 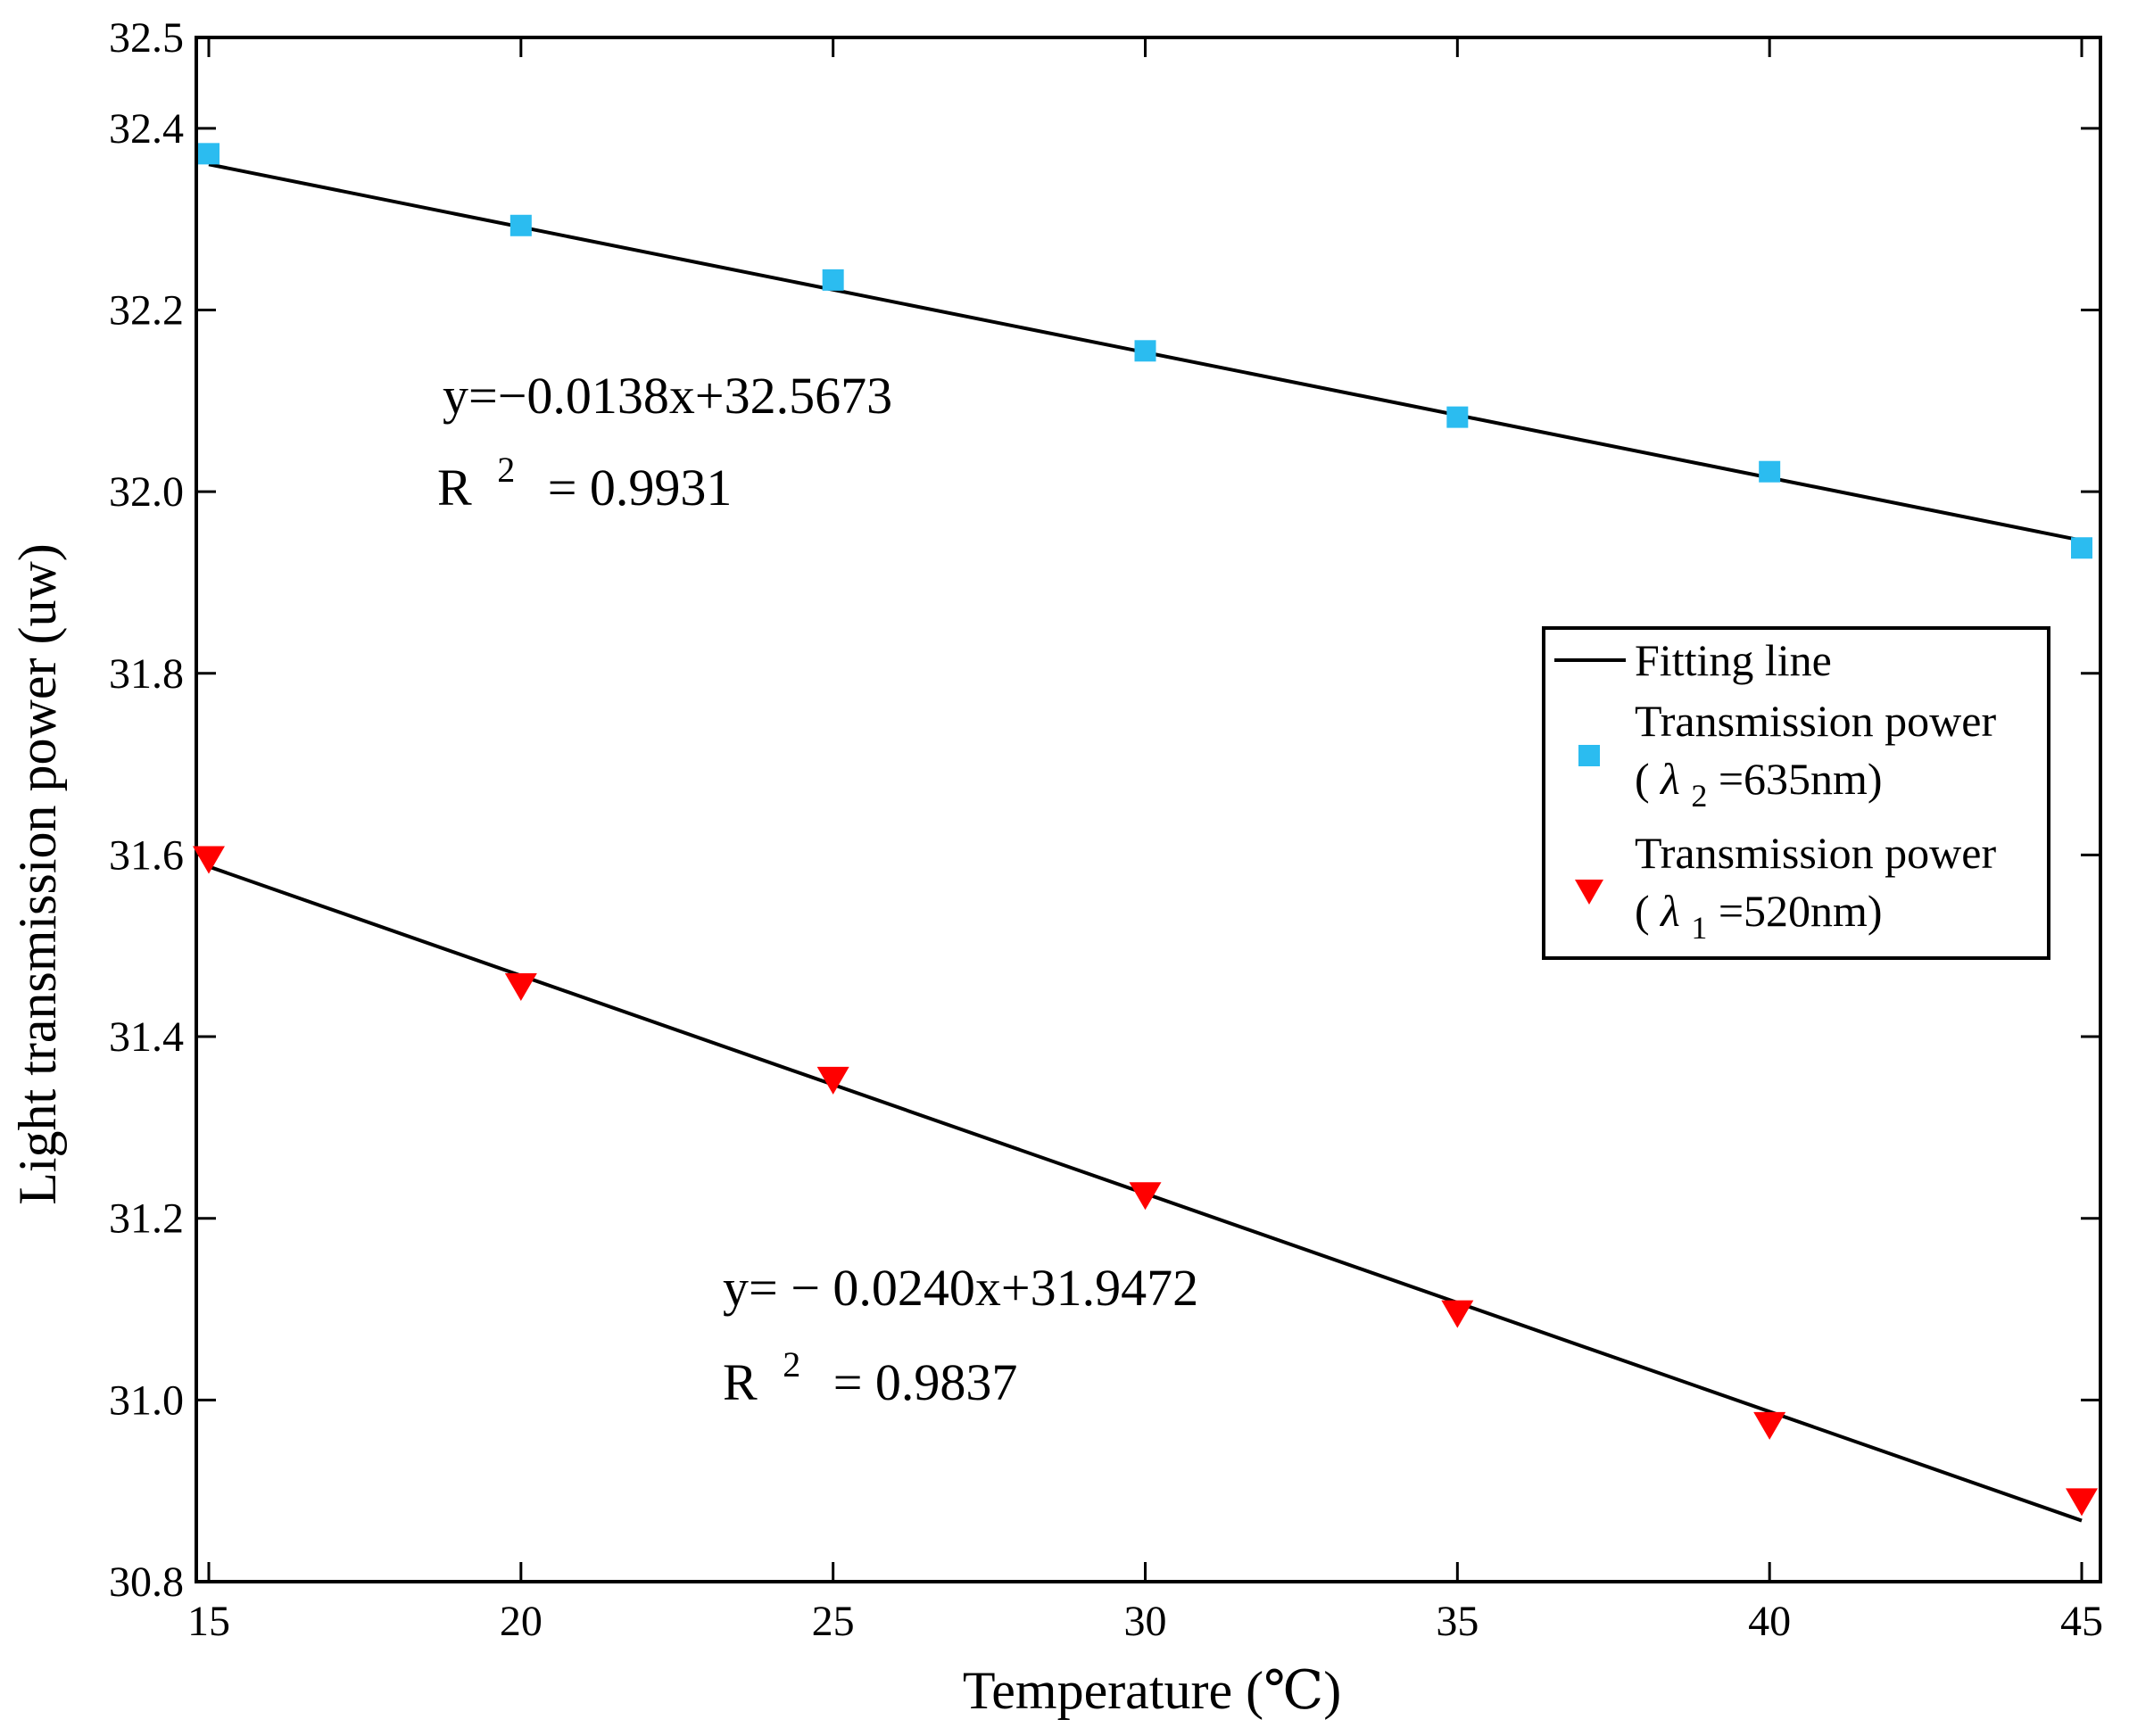 What do you see at coordinates (506, 470) in the screenshot?
I see `r-squared-upper-exponent: 2` at bounding box center [506, 470].